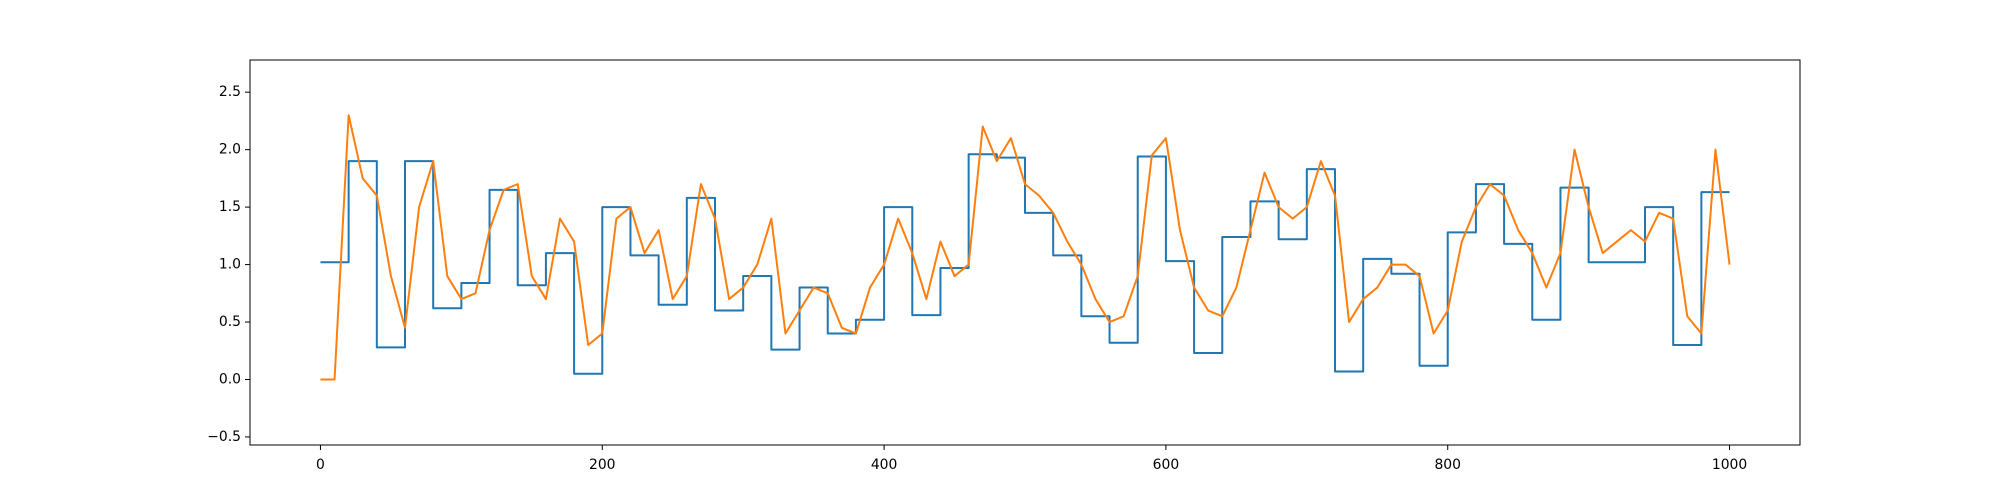  I want to click on y-tick-label: 1.0, so click(230, 265).